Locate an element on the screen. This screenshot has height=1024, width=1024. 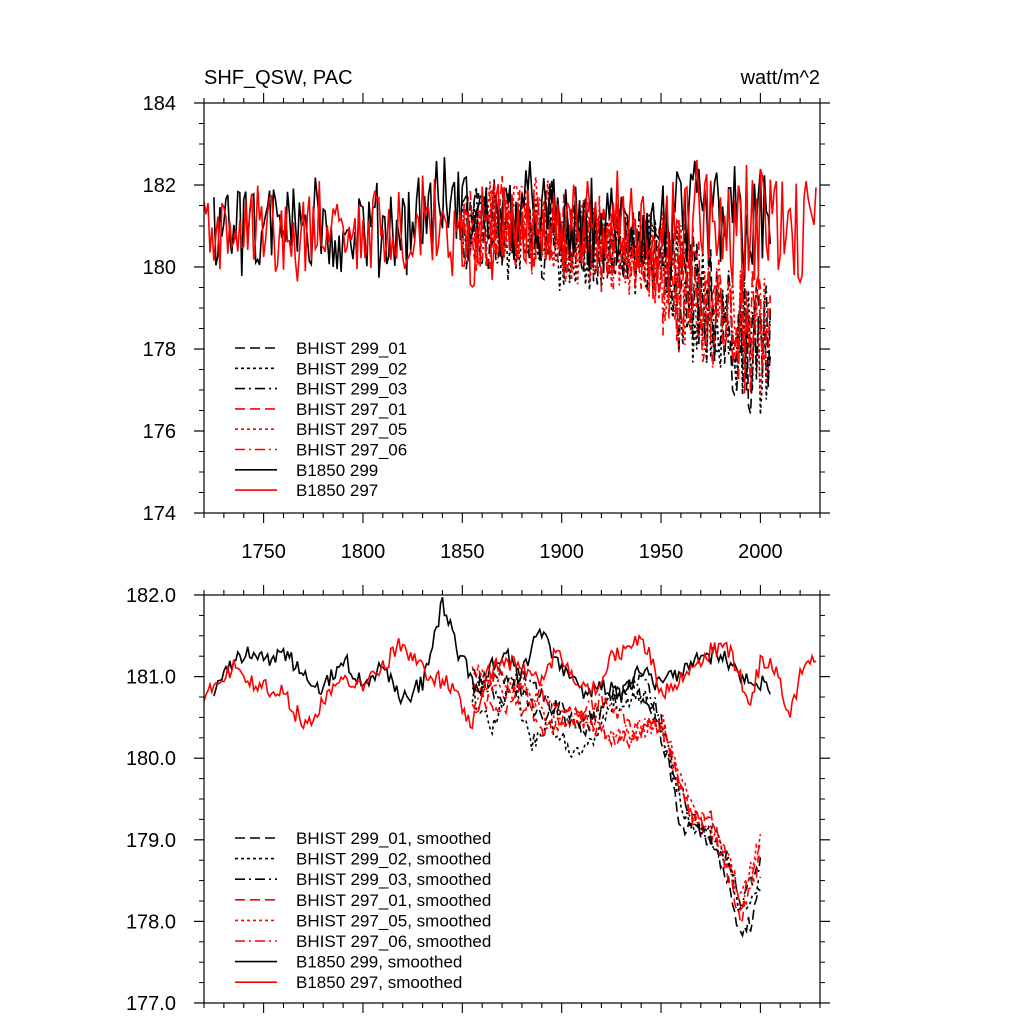
x-tick-label: 1850 is located at coordinates (462, 552).